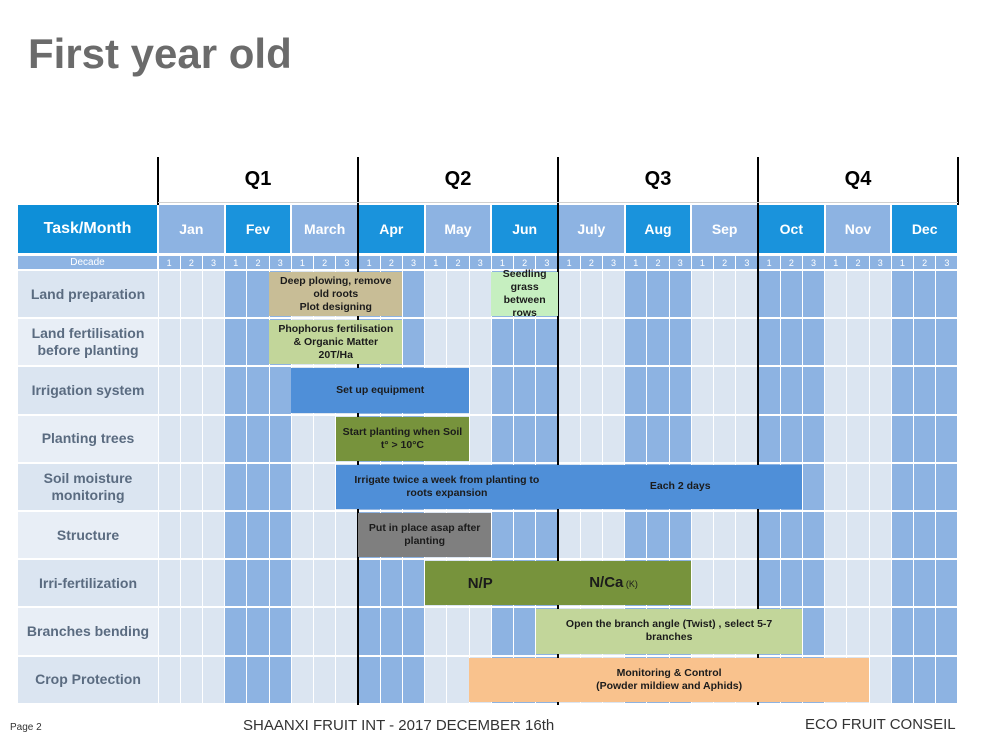 The image size is (1000, 750). I want to click on task-bar-text: Each 2 days, so click(680, 486).